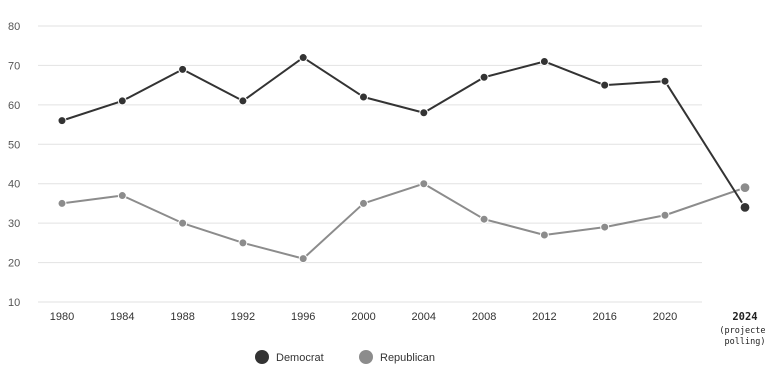 This screenshot has width=766, height=368. What do you see at coordinates (744, 317) in the screenshot?
I see `x-tick-label-projected: 2024` at bounding box center [744, 317].